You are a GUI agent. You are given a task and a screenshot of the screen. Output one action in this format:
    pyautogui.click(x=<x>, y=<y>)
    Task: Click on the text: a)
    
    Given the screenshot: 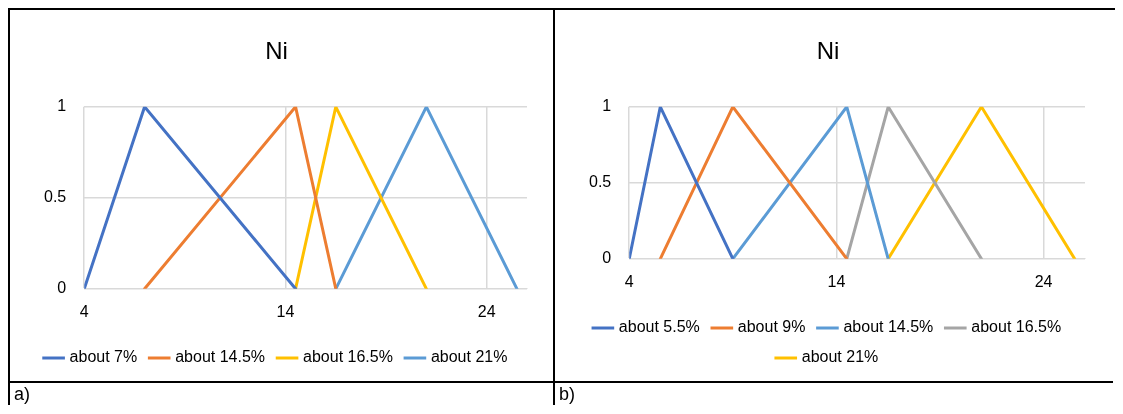 What is the action you would take?
    pyautogui.click(x=22, y=394)
    